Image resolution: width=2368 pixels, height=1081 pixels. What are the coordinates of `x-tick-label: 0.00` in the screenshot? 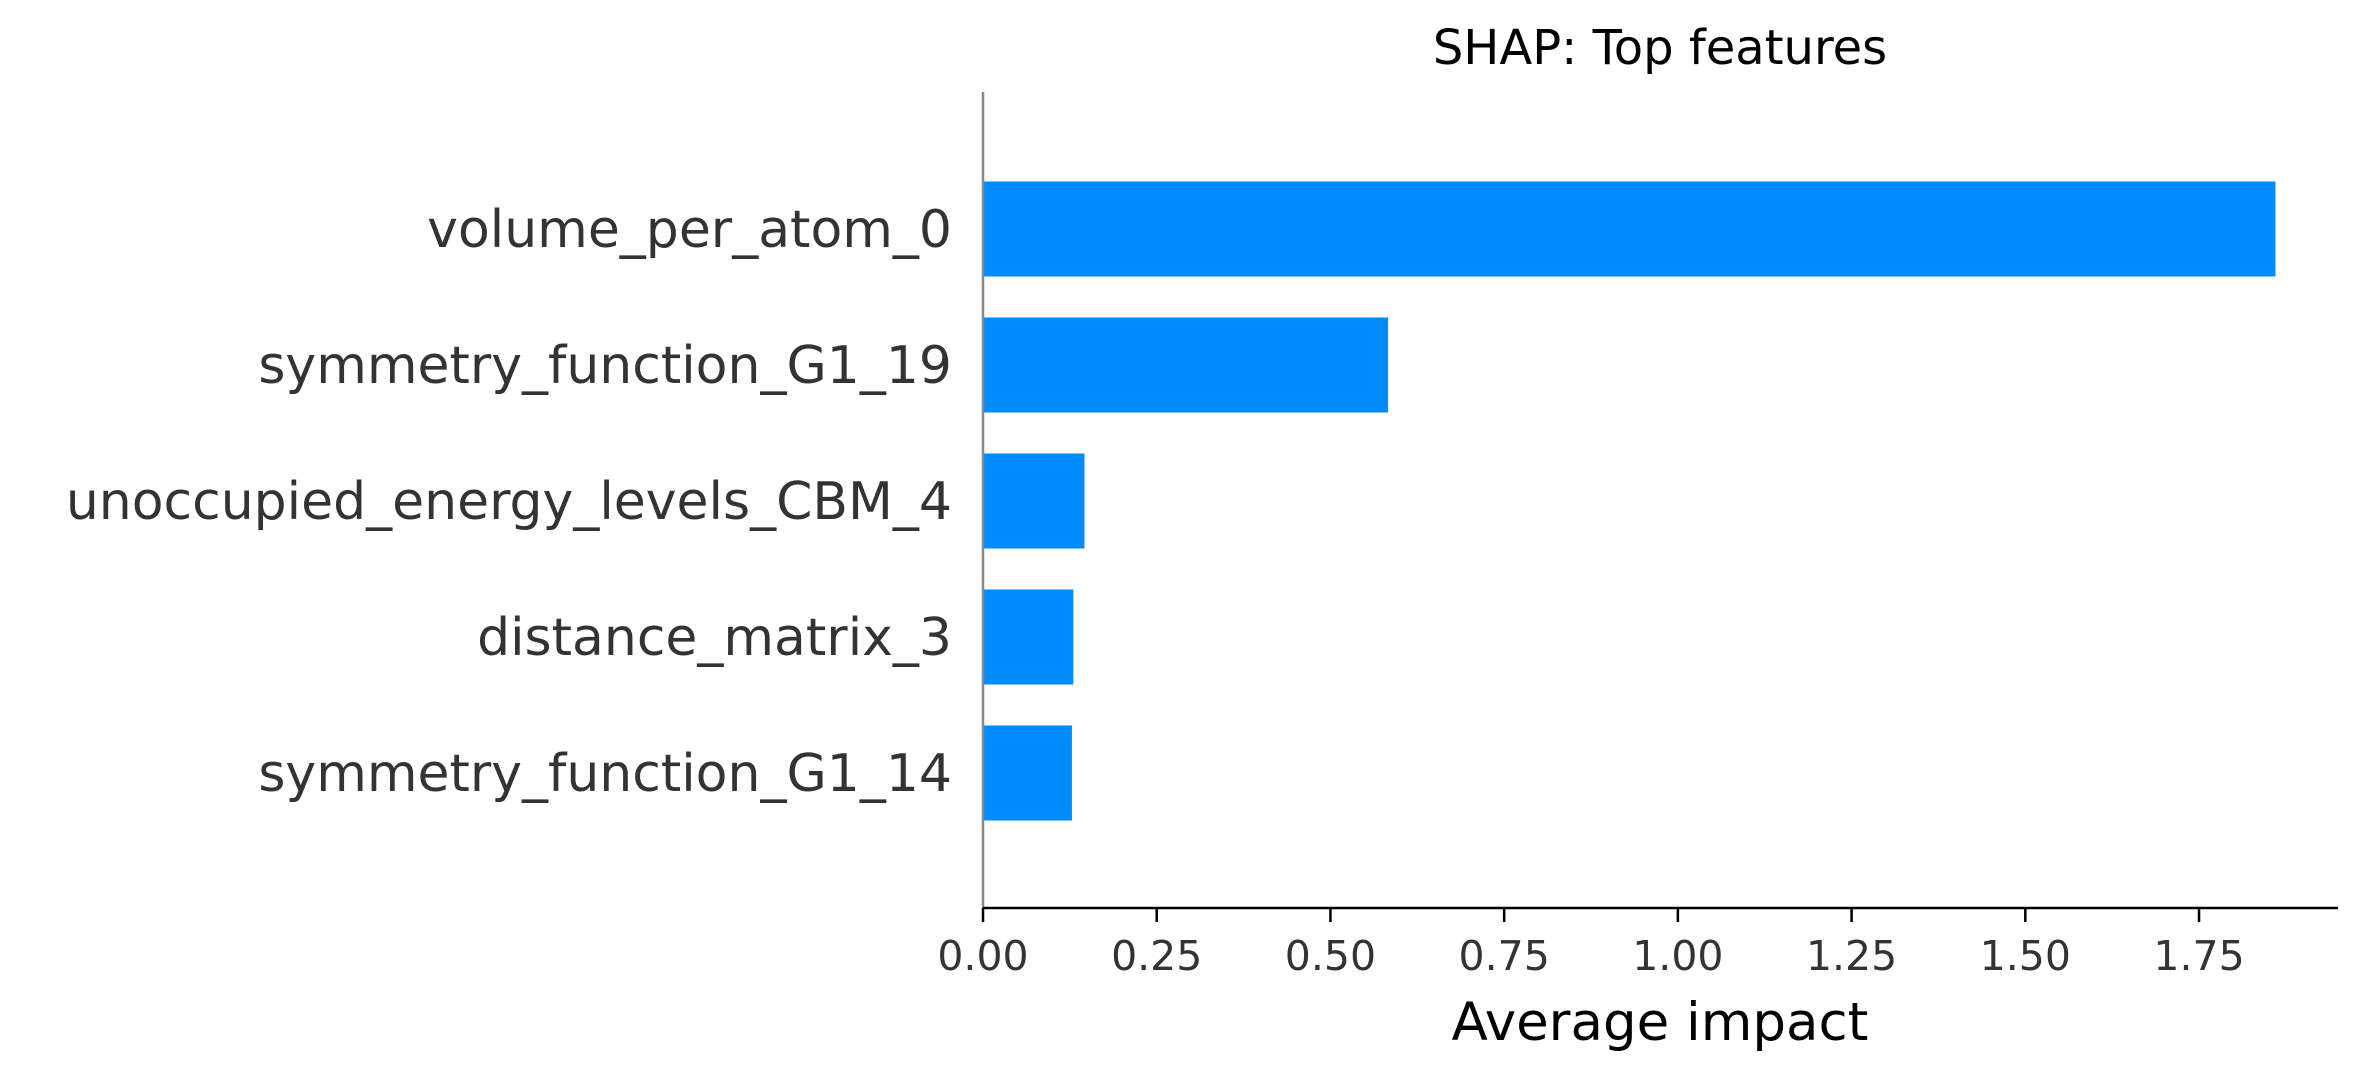 It's located at (982, 956).